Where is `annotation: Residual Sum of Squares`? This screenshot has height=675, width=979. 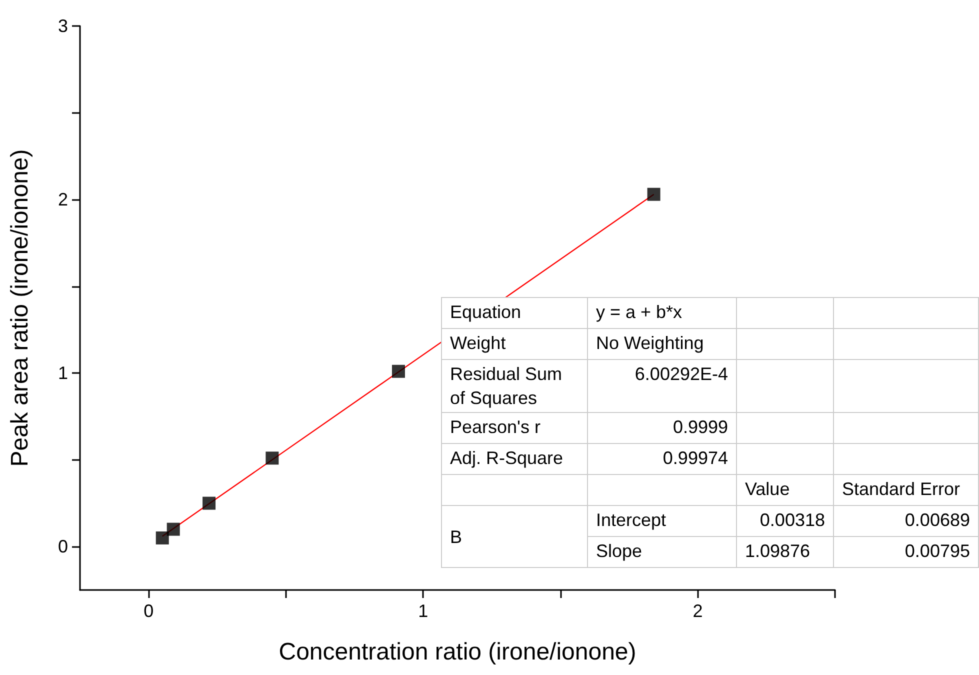
annotation: Residual Sum of Squares is located at coordinates (515, 386).